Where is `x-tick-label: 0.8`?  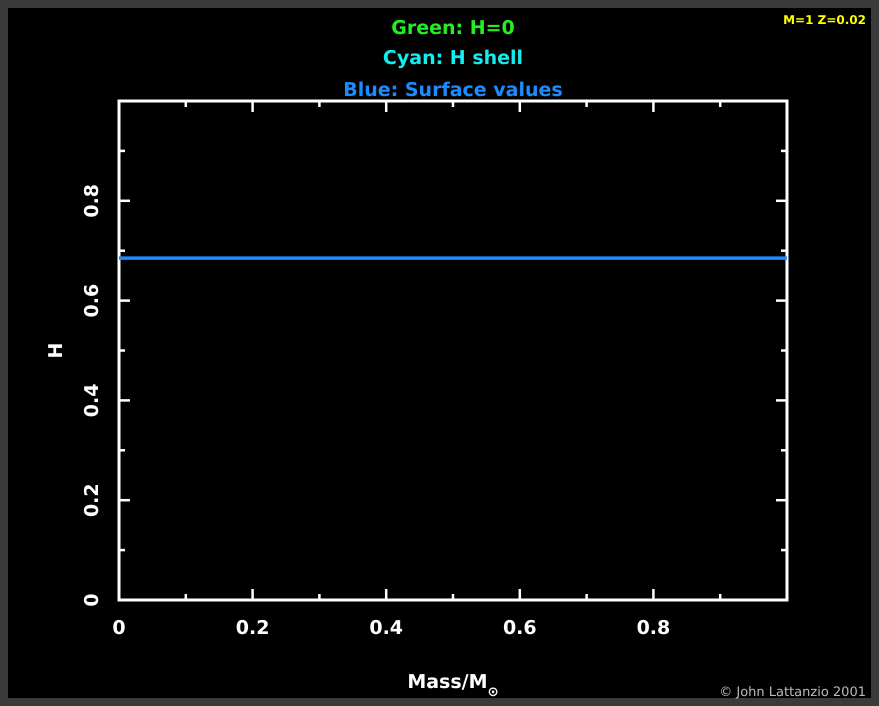 x-tick-label: 0.8 is located at coordinates (653, 628).